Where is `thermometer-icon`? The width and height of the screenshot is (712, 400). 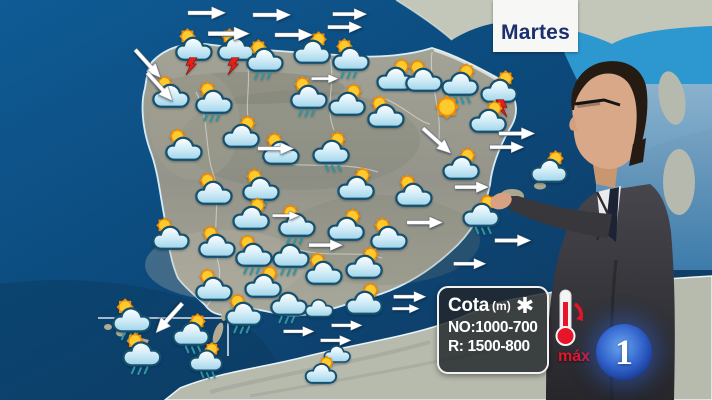
thermometer-icon is located at coordinates (569, 317).